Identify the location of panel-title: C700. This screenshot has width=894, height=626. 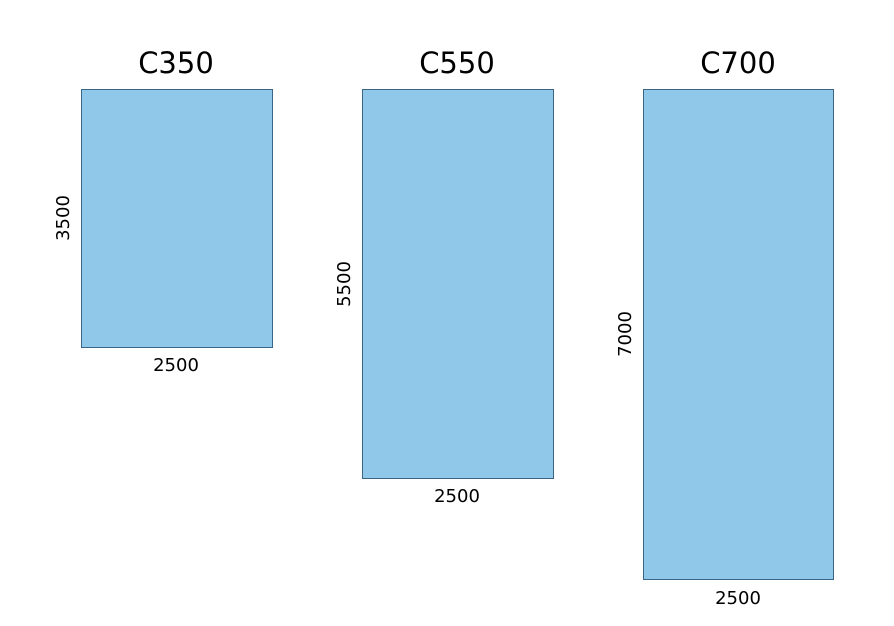
(738, 63).